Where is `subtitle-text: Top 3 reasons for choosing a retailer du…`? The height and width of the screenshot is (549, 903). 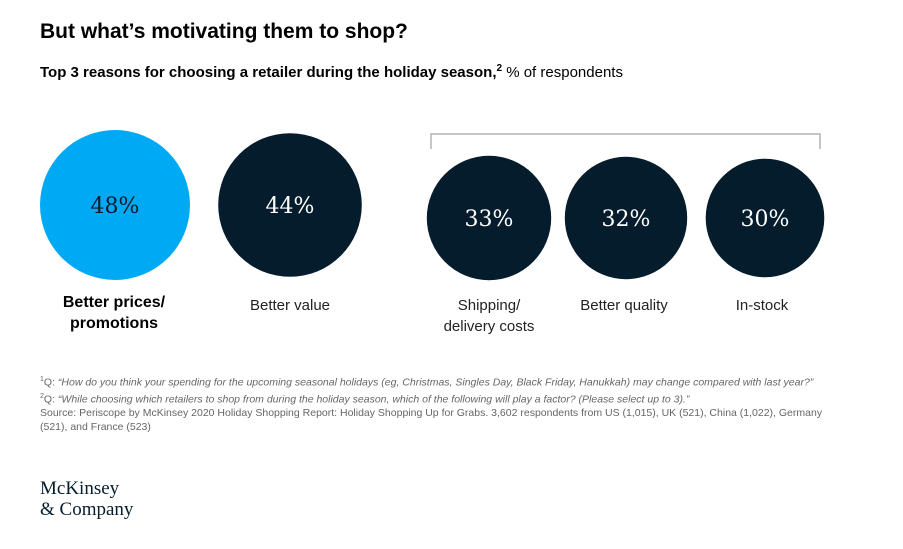
subtitle-text: Top 3 reasons for choosing a retailer du… is located at coordinates (268, 72).